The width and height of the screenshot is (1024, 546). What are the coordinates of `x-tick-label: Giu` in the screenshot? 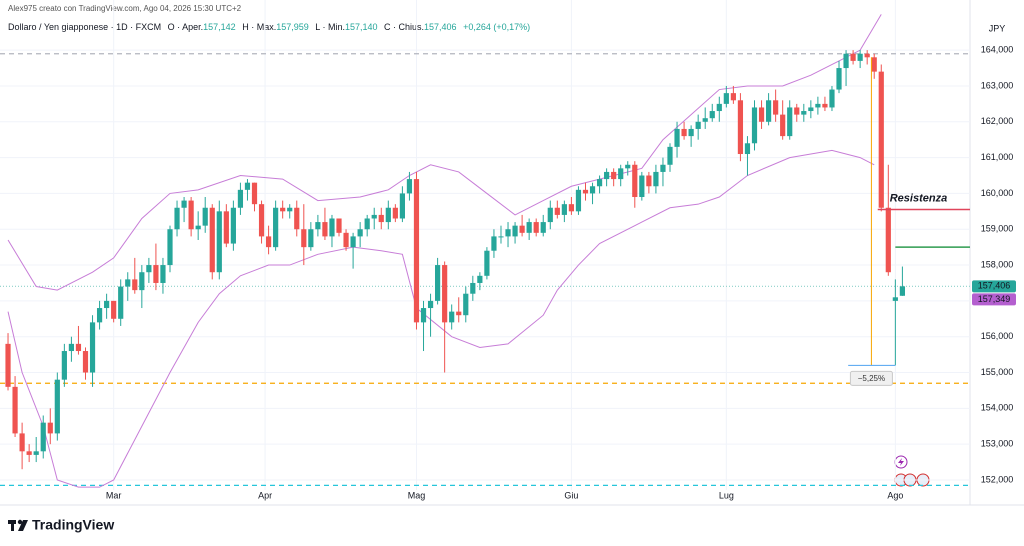 It's located at (571, 495).